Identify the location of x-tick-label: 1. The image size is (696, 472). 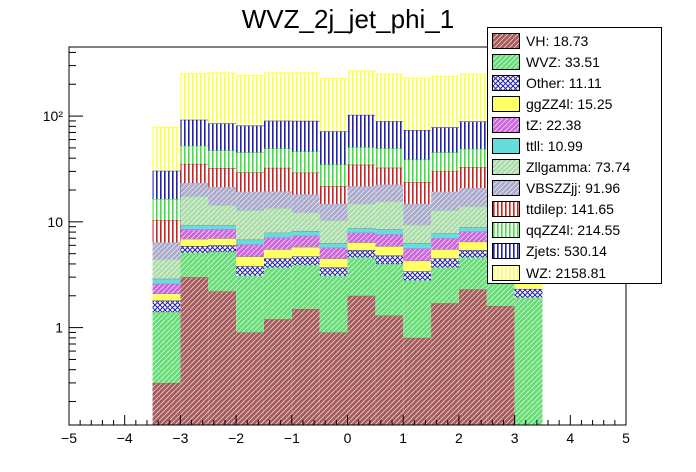
(403, 438).